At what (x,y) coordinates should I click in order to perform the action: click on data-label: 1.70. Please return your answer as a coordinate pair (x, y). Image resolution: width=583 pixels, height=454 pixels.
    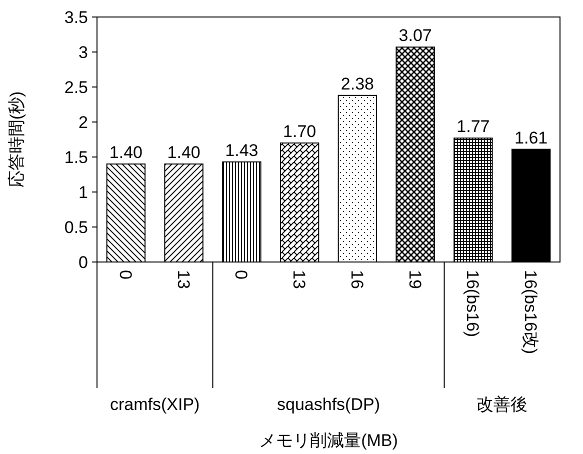
    Looking at the image, I should click on (299, 131).